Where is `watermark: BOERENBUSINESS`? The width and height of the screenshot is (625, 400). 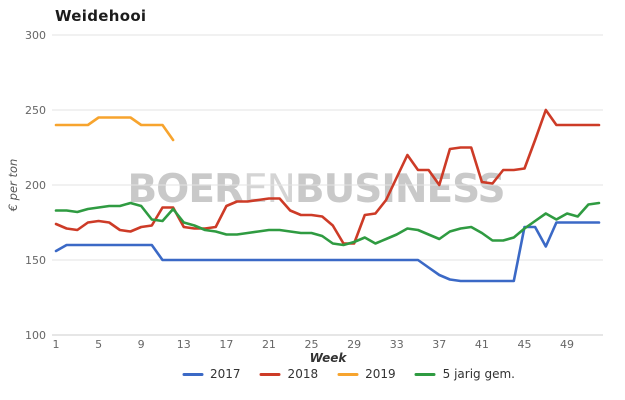 watermark: BOERENBUSINESS is located at coordinates (316, 189).